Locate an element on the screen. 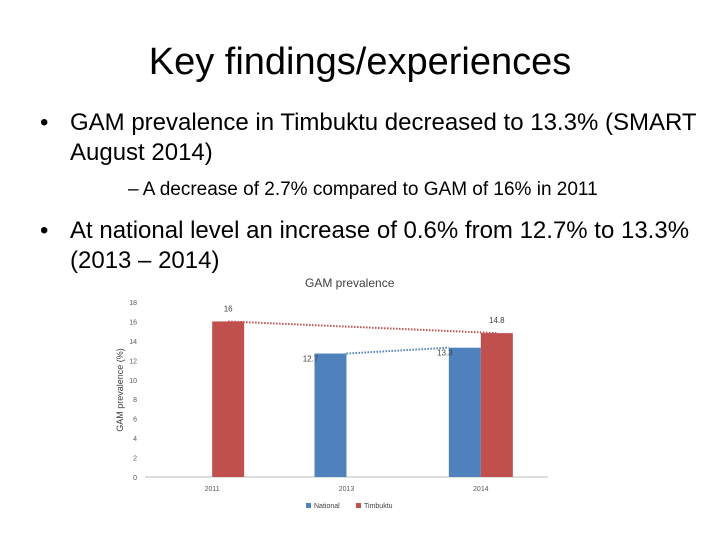  trendline-timbuktu is located at coordinates (362, 327).